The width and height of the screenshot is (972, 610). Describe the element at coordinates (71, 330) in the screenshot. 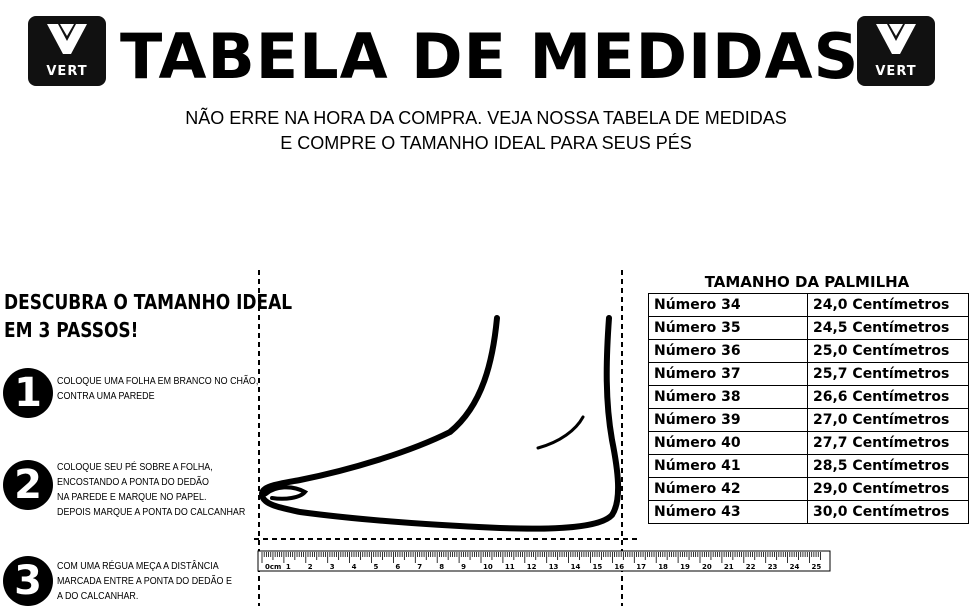

I see `steps-heading-line-2: EM 3 PASSOS!` at that location.